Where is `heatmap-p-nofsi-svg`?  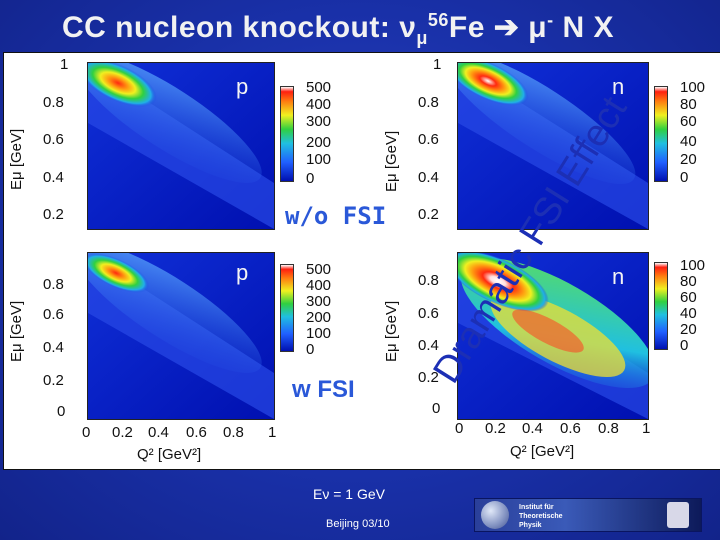
heatmap-p-nofsi-svg is located at coordinates (181, 146).